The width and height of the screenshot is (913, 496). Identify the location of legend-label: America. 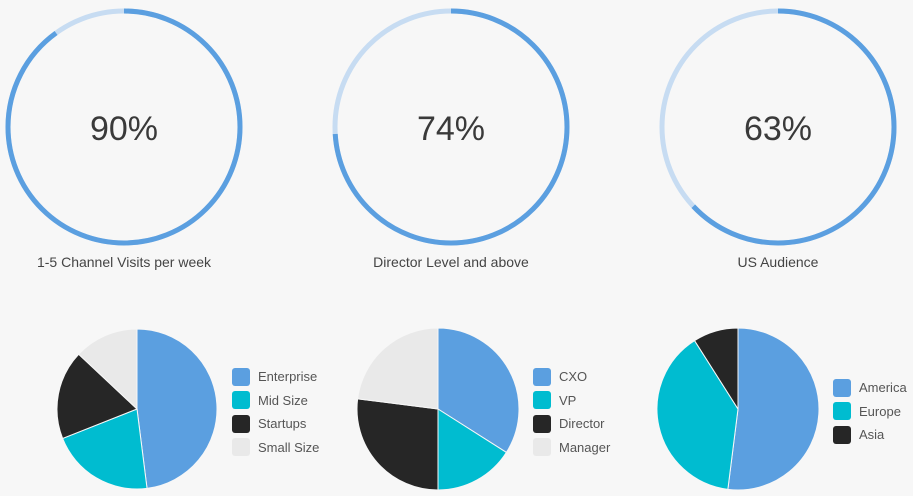
(883, 388).